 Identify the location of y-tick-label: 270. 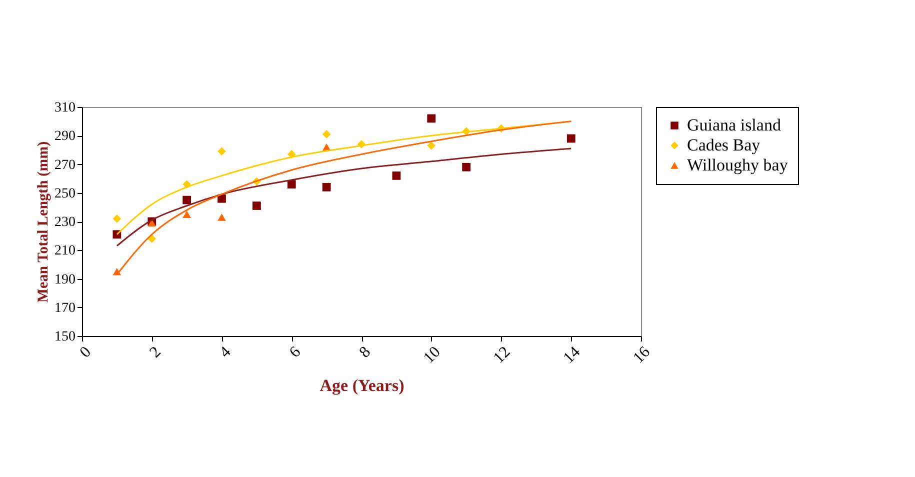
(65, 165).